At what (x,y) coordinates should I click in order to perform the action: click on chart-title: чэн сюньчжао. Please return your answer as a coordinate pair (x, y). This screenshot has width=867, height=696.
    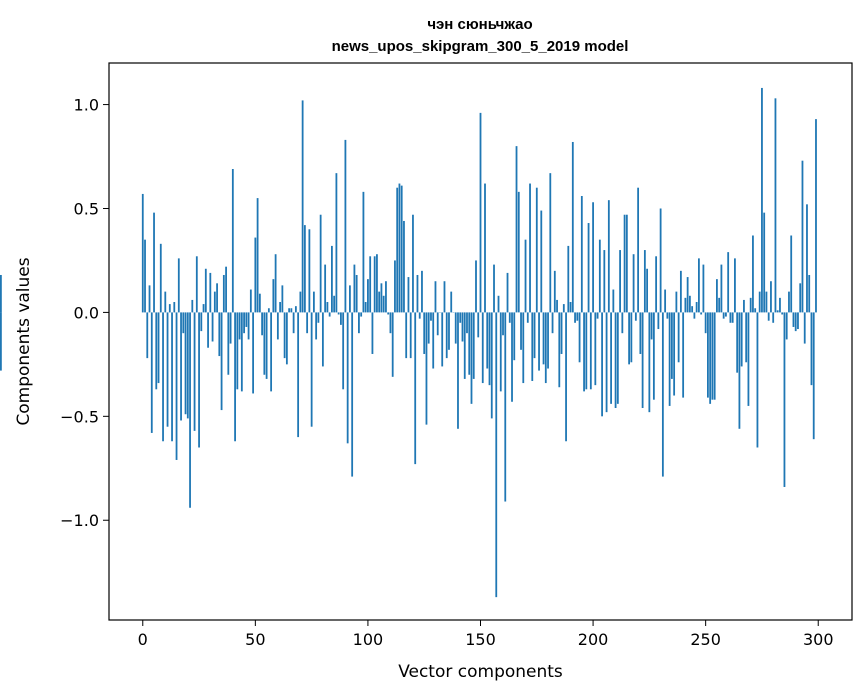
    Looking at the image, I should click on (479, 24).